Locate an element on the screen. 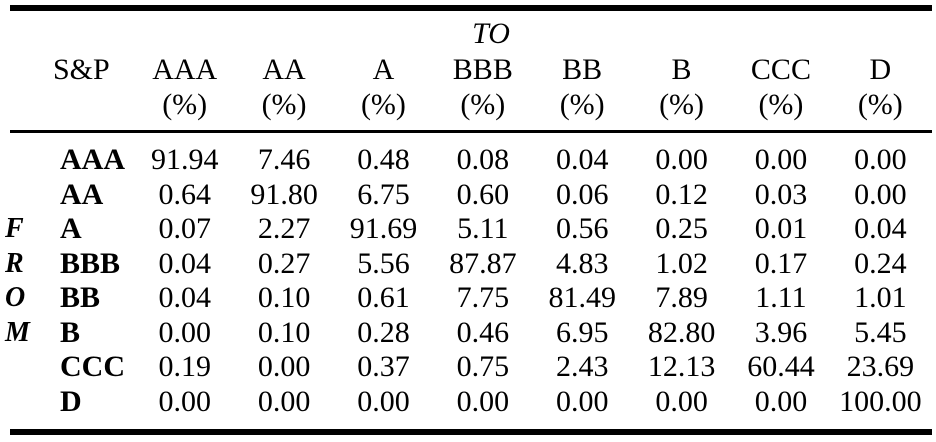 Image resolution: width=936 pixels, height=442 pixels. matrix-cell: 100.00 is located at coordinates (880, 401).